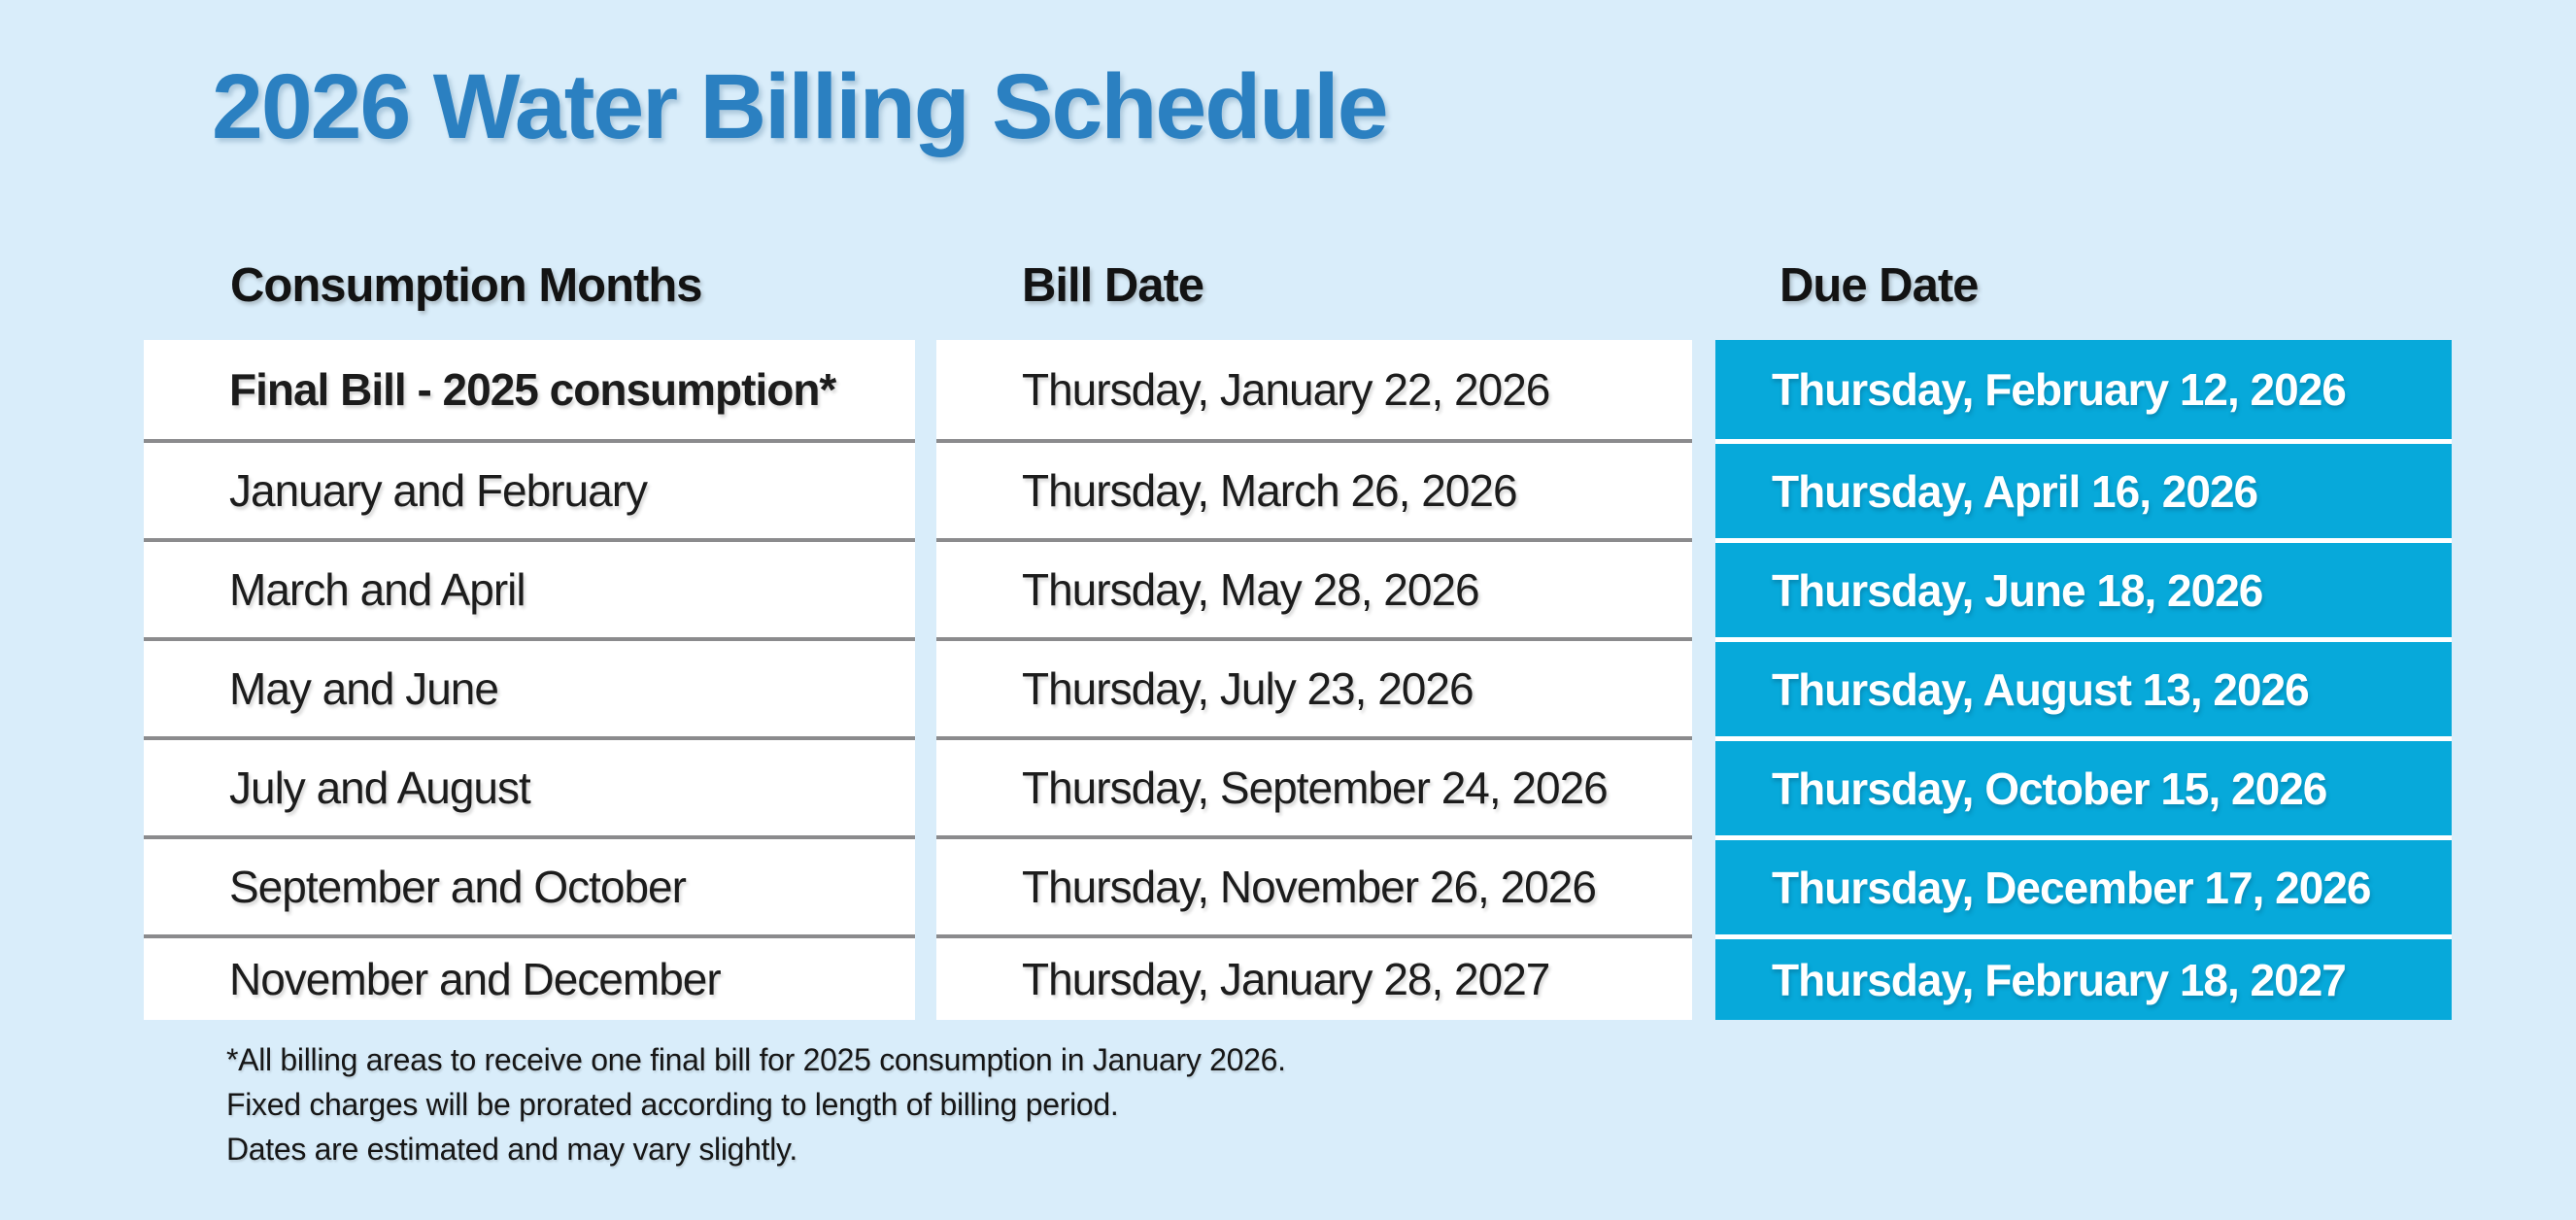 The width and height of the screenshot is (2576, 1220). What do you see at coordinates (2083, 390) in the screenshot?
I see `due-date-cell: Thursday, February 12, 2026` at bounding box center [2083, 390].